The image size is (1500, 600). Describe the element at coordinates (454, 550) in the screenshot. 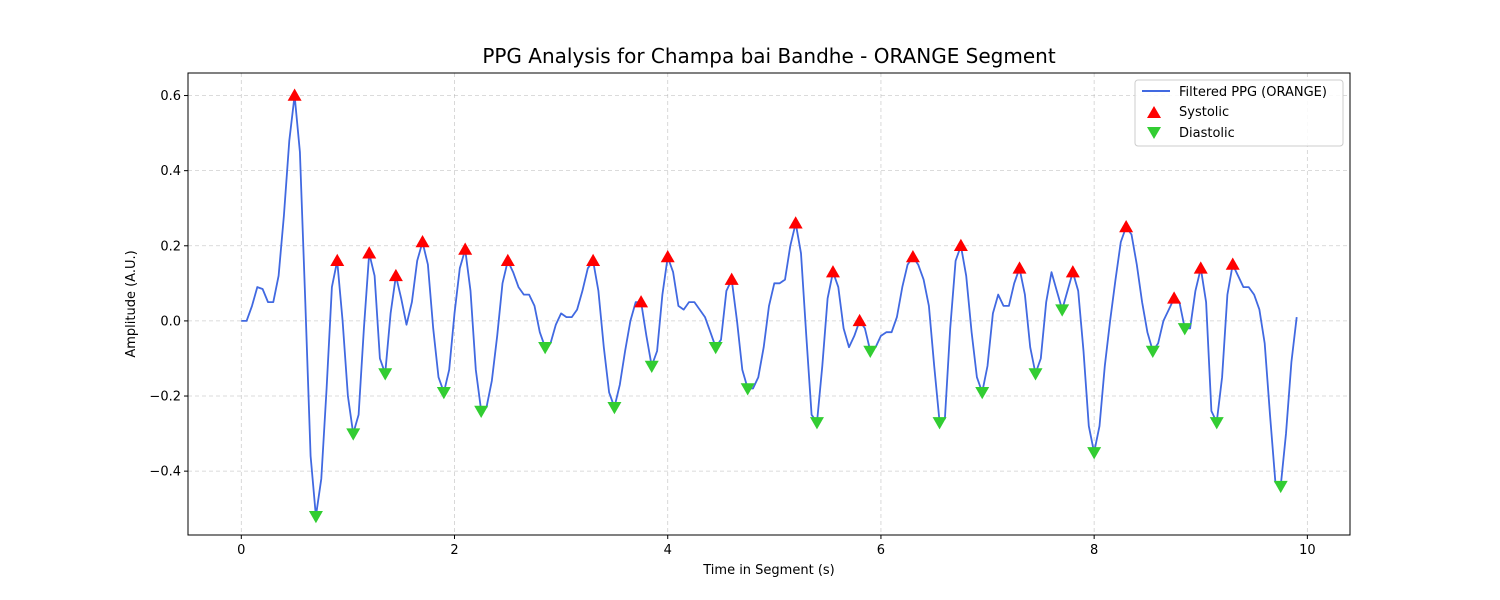

I see `x-tick-label: 2` at that location.